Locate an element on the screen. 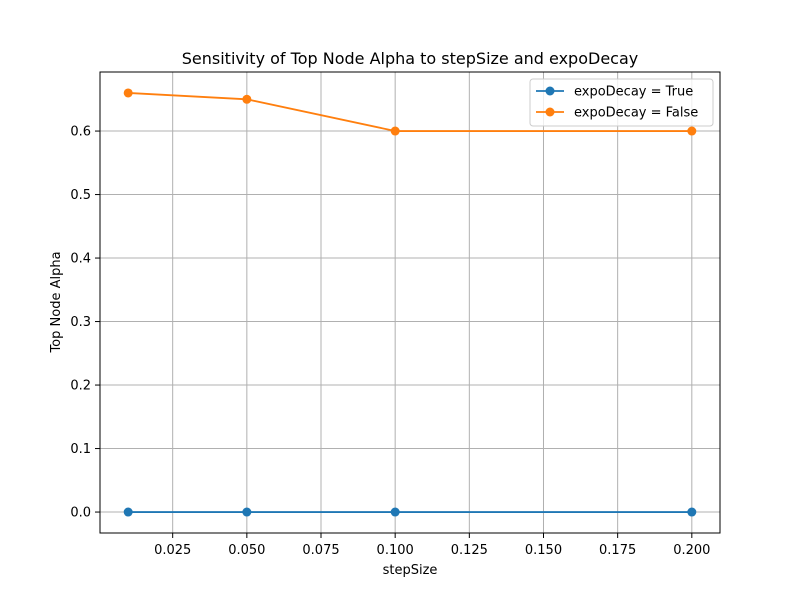 The width and height of the screenshot is (800, 600). x-tick-label: 0.025 is located at coordinates (172, 550).